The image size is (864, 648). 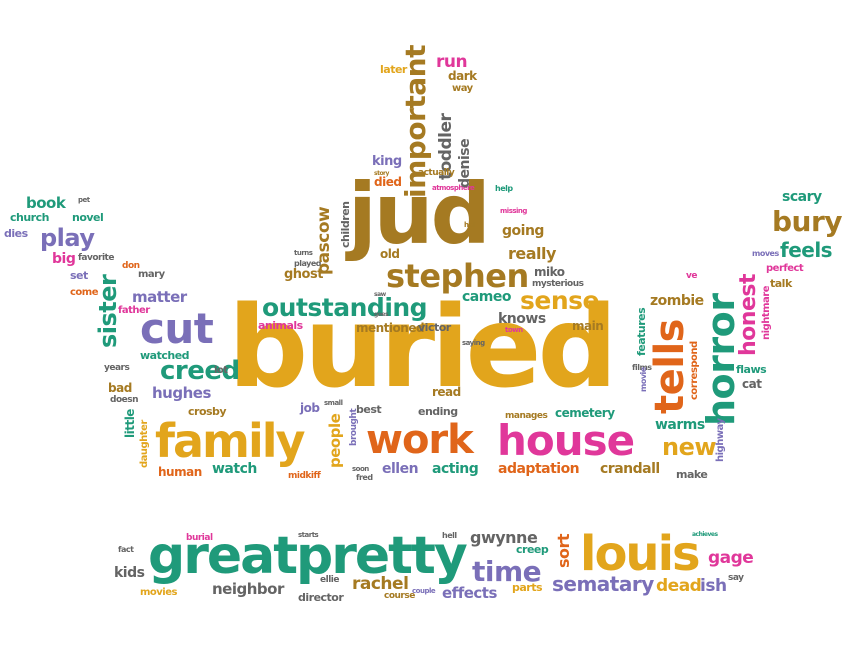 What do you see at coordinates (400, 469) in the screenshot?
I see `word-ellen: ellen` at bounding box center [400, 469].